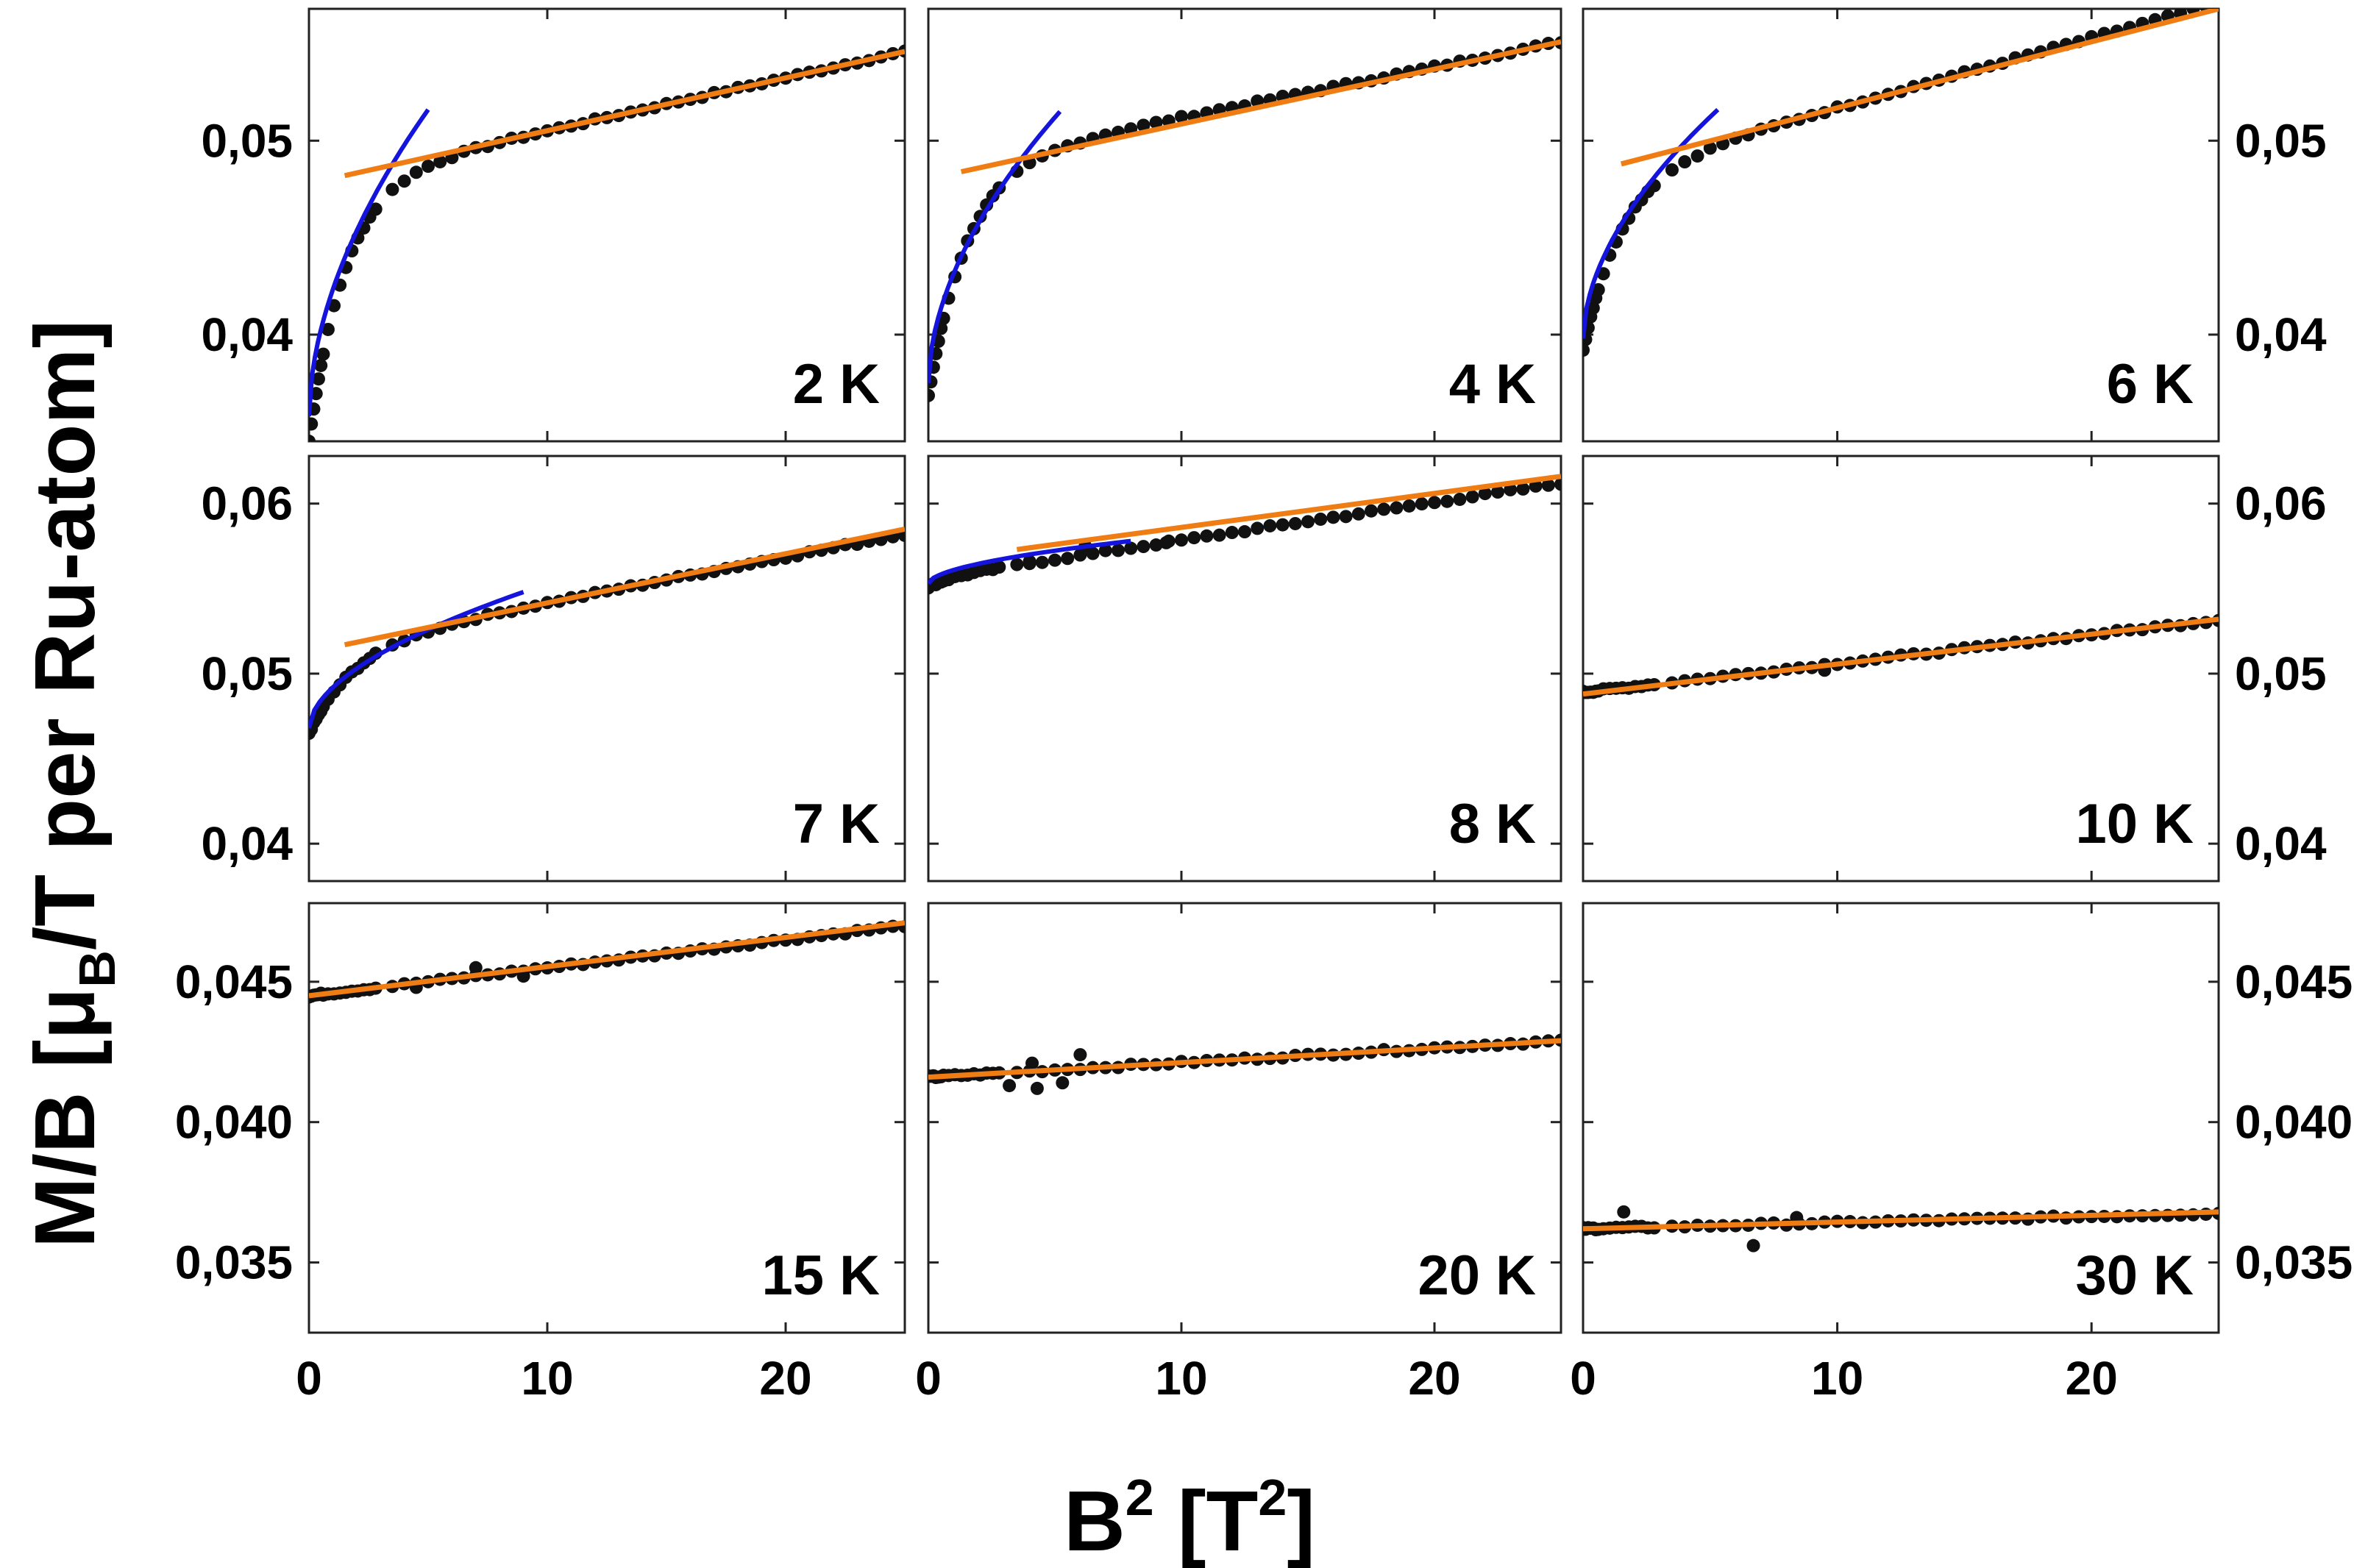  What do you see at coordinates (1477, 1275) in the screenshot?
I see `temperature-label: 20 K` at bounding box center [1477, 1275].